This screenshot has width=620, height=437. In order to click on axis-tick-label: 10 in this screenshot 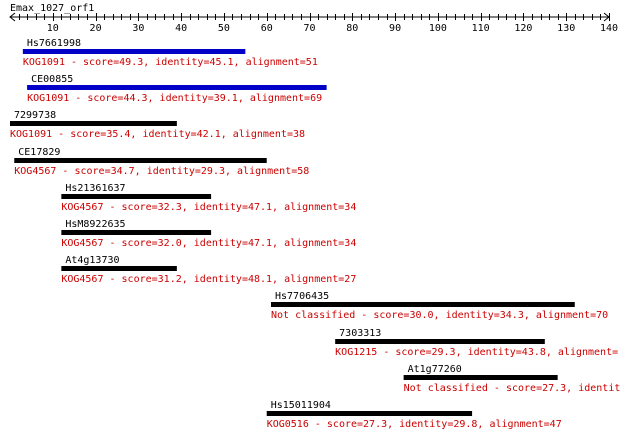, I will do `click(53, 28)`.